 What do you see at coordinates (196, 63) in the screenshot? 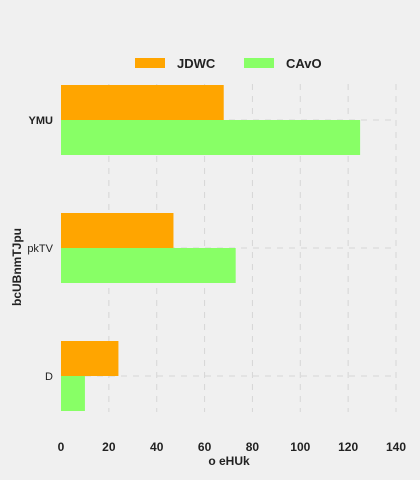
I see `legend-label: JDWC` at bounding box center [196, 63].